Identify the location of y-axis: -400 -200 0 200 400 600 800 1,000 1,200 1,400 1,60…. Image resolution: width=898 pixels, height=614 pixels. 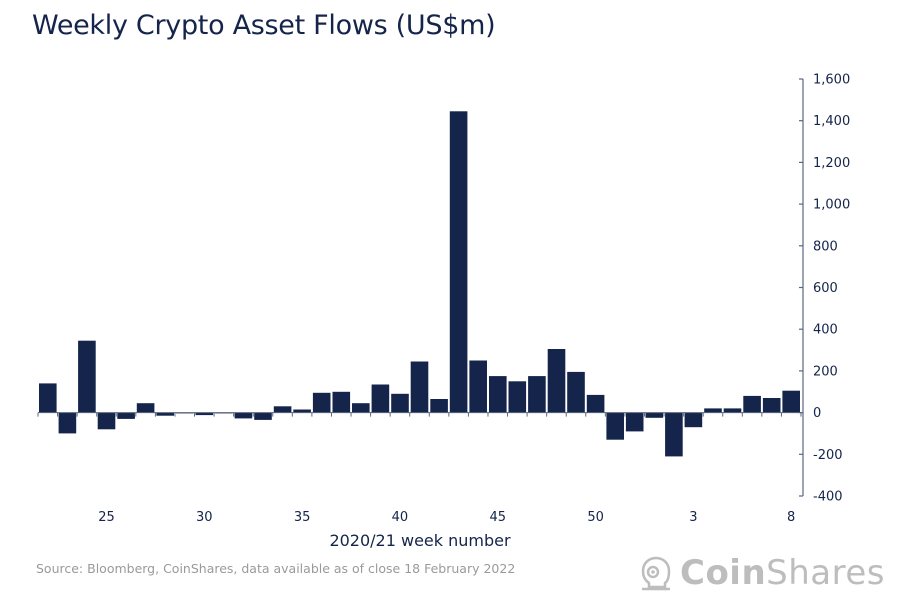
(824, 289).